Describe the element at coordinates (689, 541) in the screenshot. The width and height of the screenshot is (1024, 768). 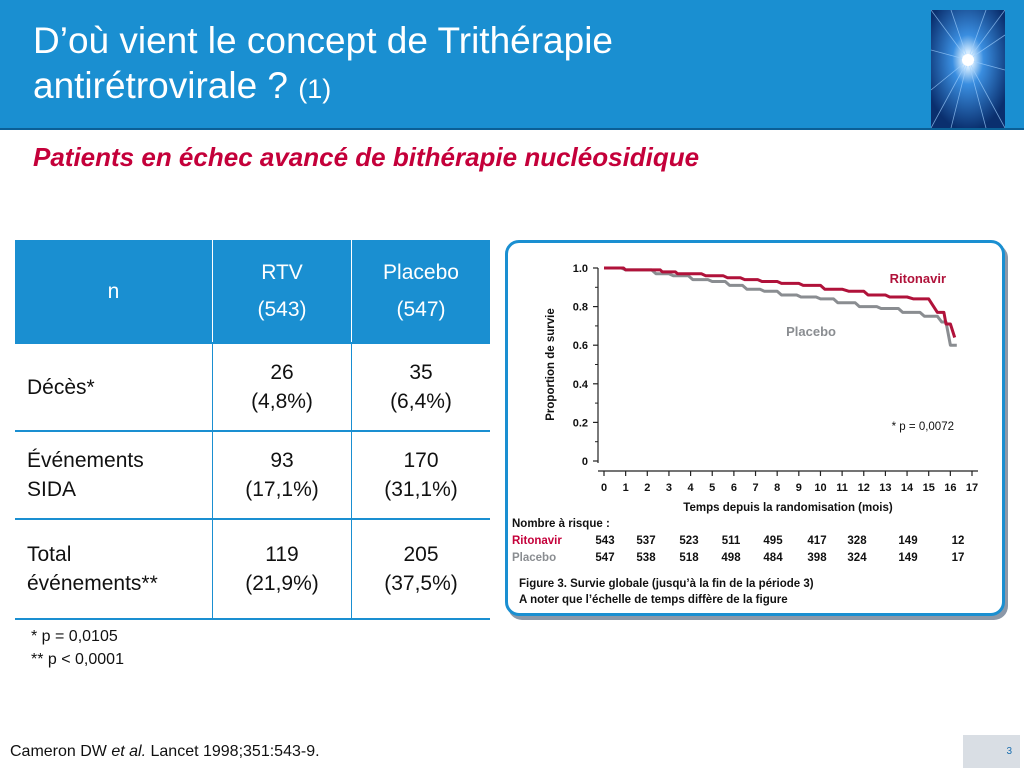
I see `risk-value: 523` at that location.